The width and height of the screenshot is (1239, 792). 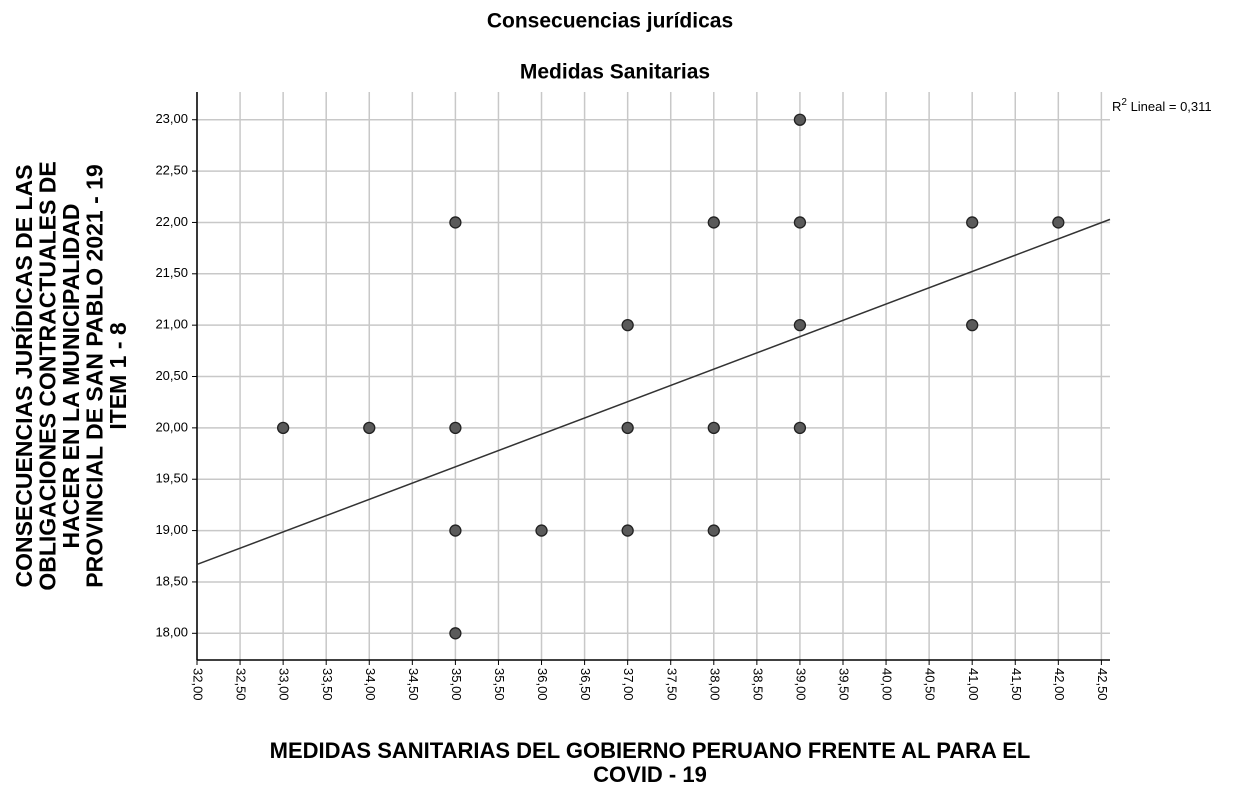 I want to click on x-tick-label: 39,50, so click(x=844, y=684).